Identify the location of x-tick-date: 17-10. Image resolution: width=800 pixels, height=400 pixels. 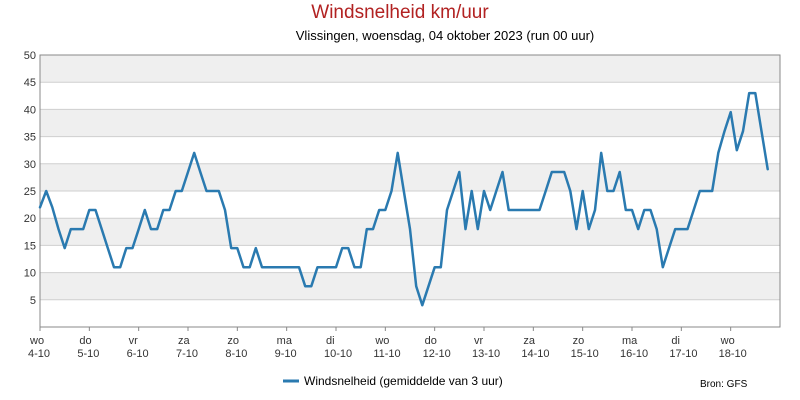
(683, 354).